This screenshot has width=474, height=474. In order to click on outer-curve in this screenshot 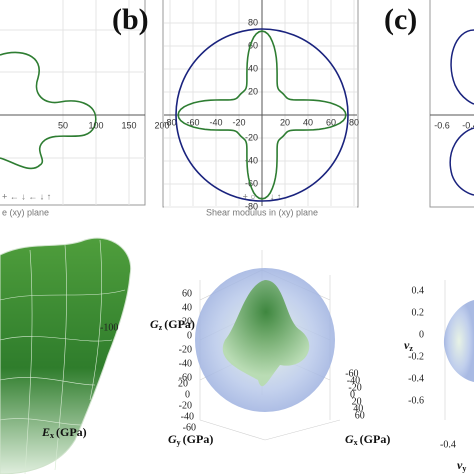, I will do `click(262, 115)`.